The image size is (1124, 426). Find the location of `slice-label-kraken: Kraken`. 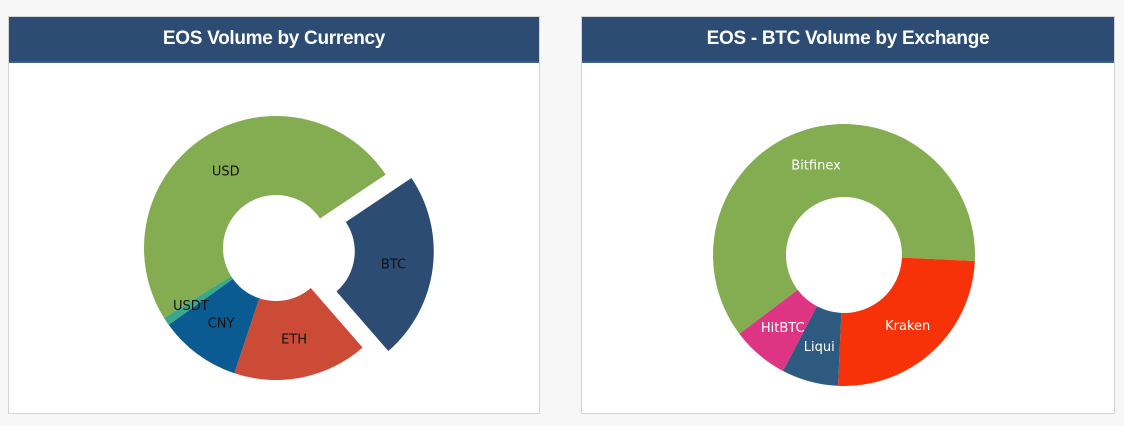

slice-label-kraken: Kraken is located at coordinates (907, 326).